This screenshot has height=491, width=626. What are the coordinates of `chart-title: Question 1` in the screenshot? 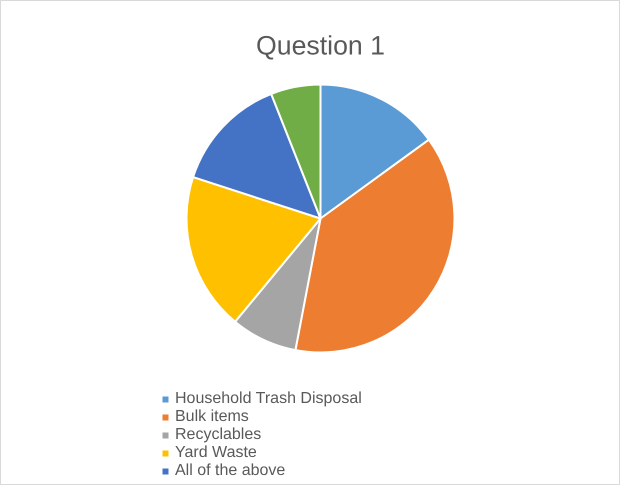 It's located at (320, 45).